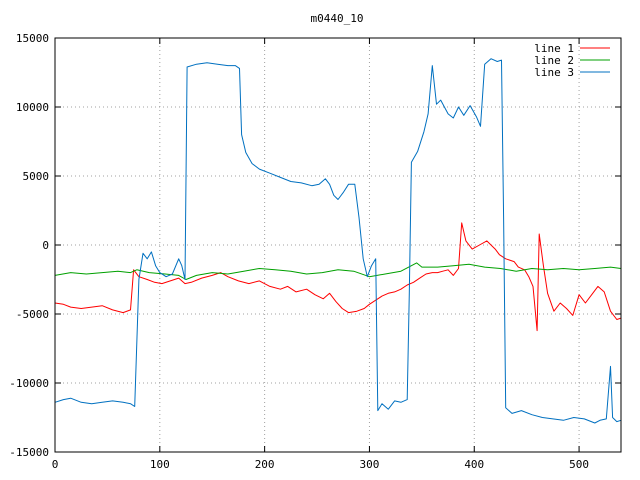 The width and height of the screenshot is (640, 480). Describe the element at coordinates (265, 464) in the screenshot. I see `x-tick-label: 200` at that location.